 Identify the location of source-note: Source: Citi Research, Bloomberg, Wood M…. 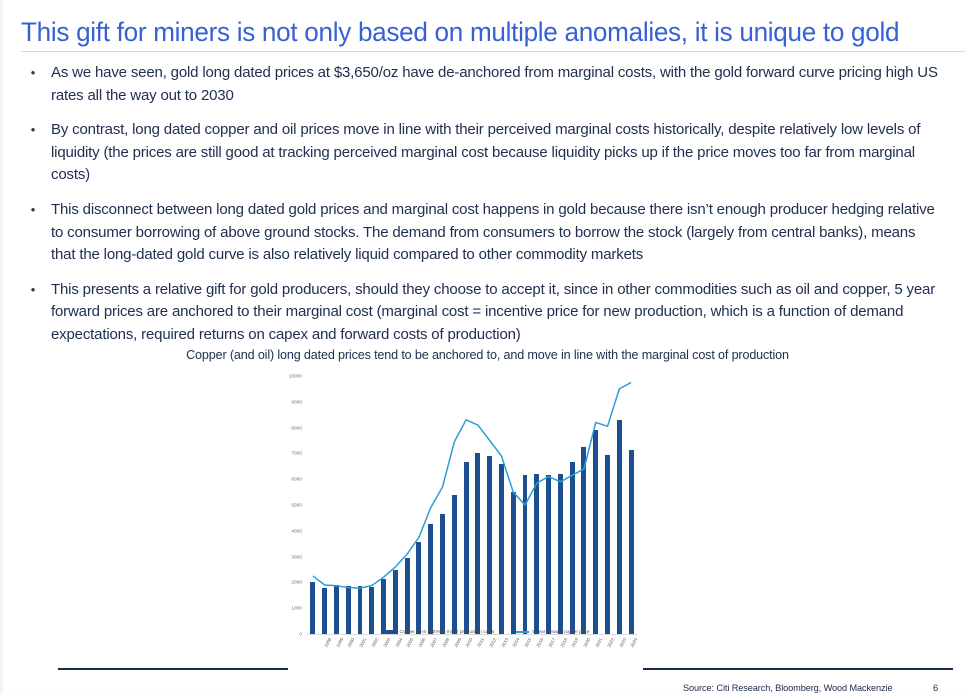
(788, 688).